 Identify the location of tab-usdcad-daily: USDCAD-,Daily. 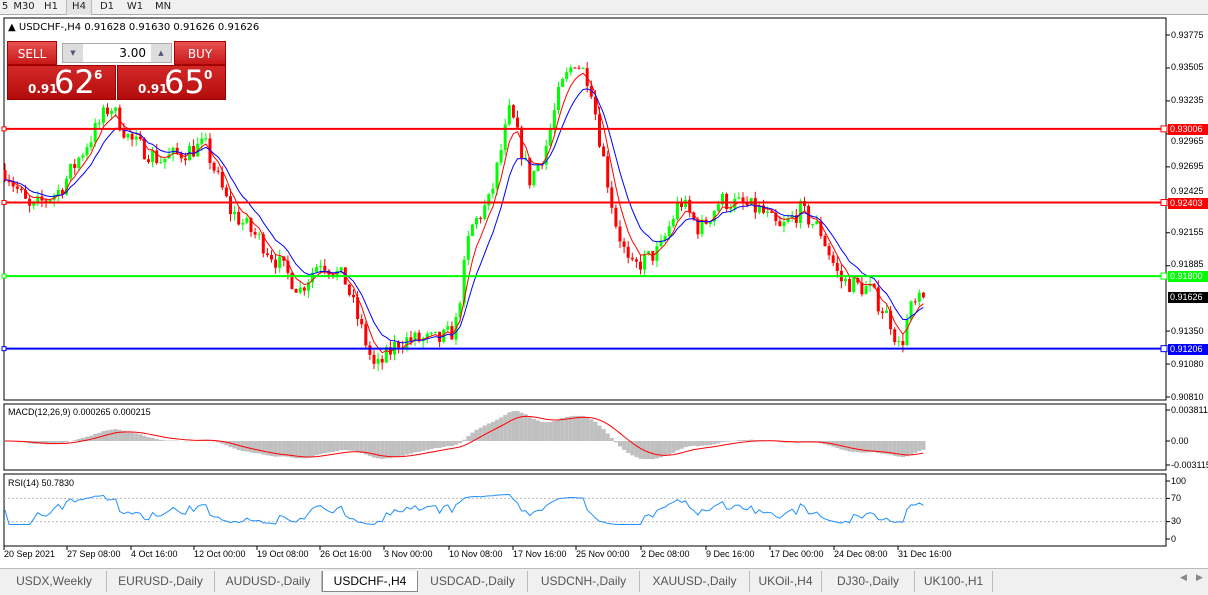
(473, 581).